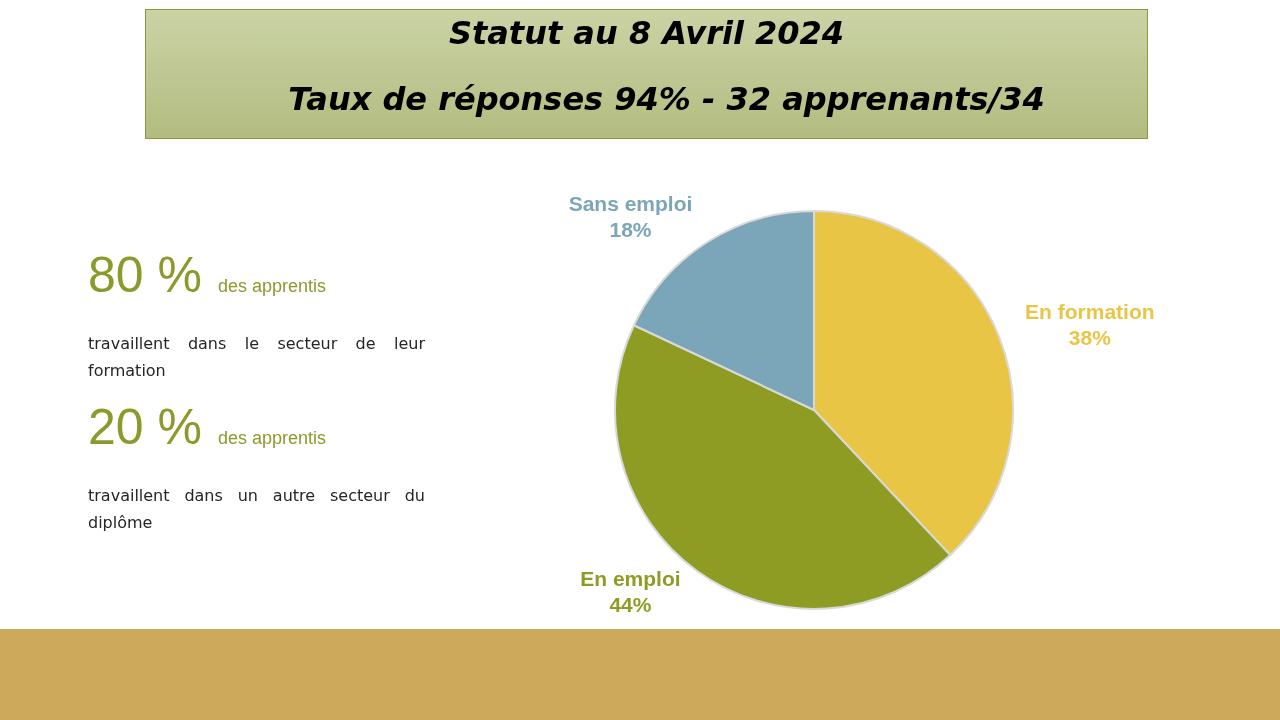 This screenshot has height=720, width=1280. I want to click on text: 80 %, so click(145, 275).